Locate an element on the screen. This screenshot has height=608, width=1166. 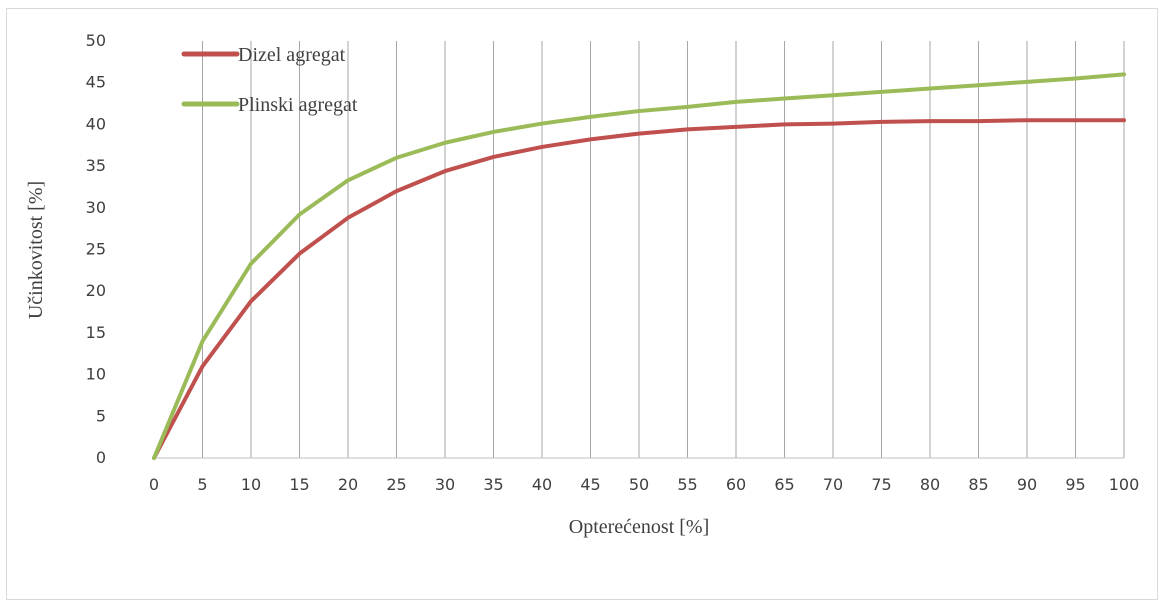
x-tick-label: 70 is located at coordinates (833, 484).